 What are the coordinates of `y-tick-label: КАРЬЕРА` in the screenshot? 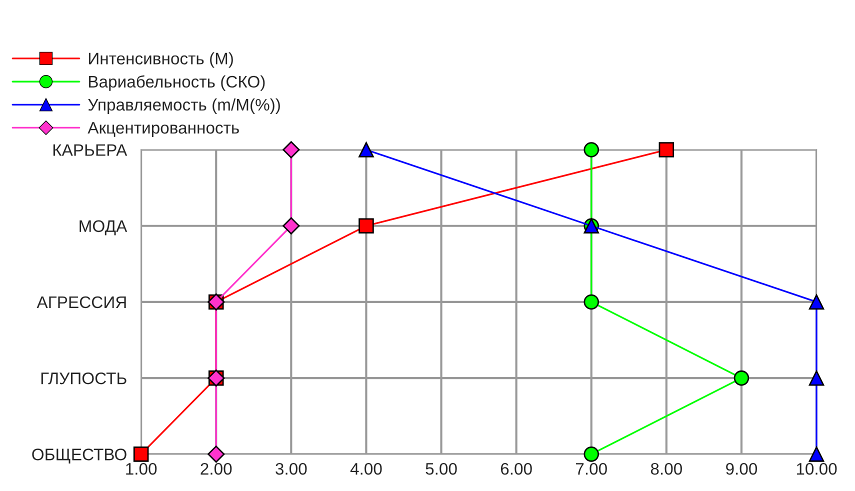 It's located at (90, 150).